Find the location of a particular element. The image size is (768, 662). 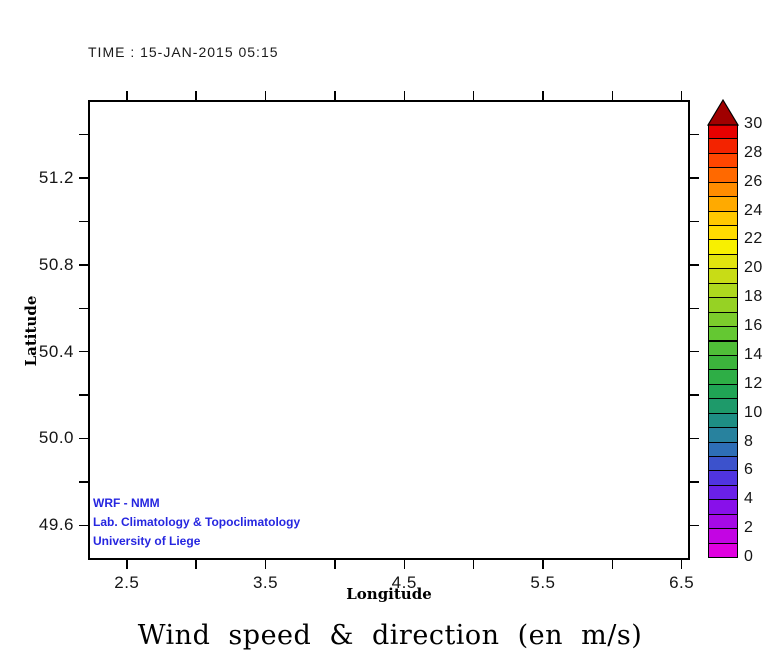

credit-line-university: University of Liege is located at coordinates (147, 541).